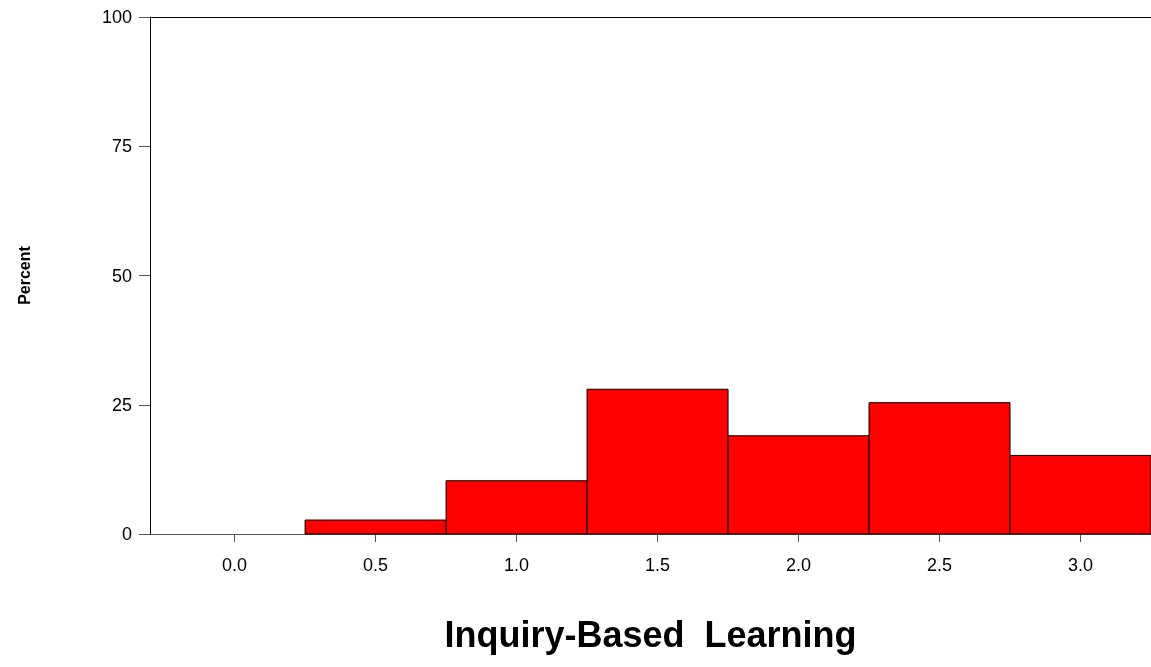 The height and width of the screenshot is (667, 1151). Describe the element at coordinates (517, 565) in the screenshot. I see `x-tick-label: 1.0` at that location.